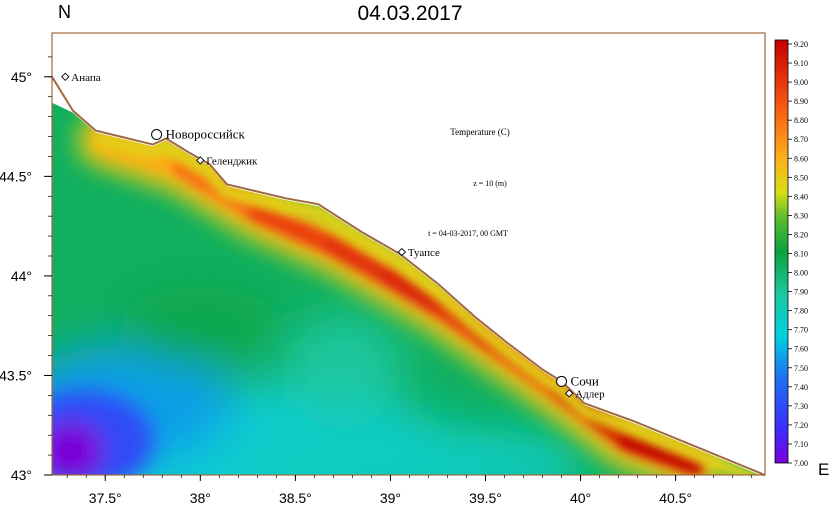  What do you see at coordinates (801, 330) in the screenshot?
I see `colorbar-label: 7.70` at bounding box center [801, 330].